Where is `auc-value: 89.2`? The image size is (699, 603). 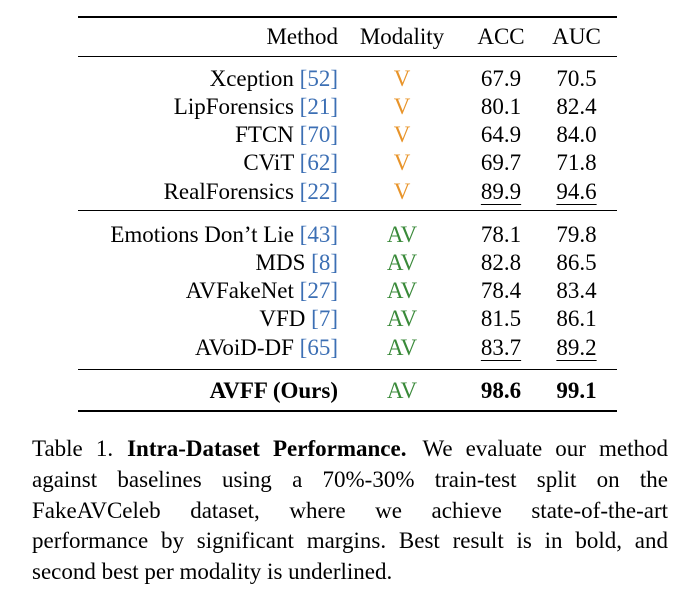 auc-value: 89.2 is located at coordinates (576, 347).